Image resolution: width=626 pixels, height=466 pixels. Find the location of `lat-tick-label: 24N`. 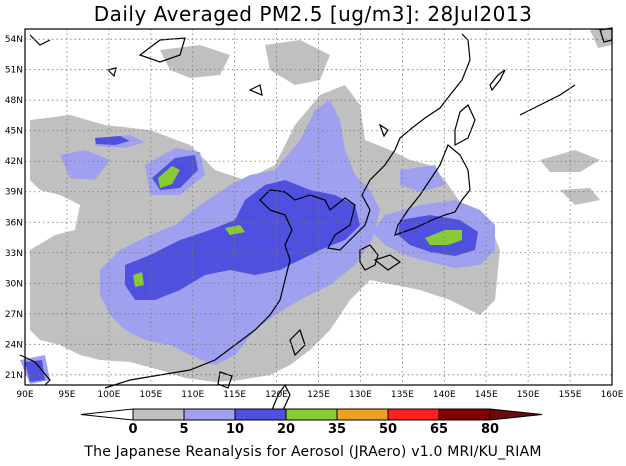

lat-tick-label: 24N is located at coordinates (14, 345).